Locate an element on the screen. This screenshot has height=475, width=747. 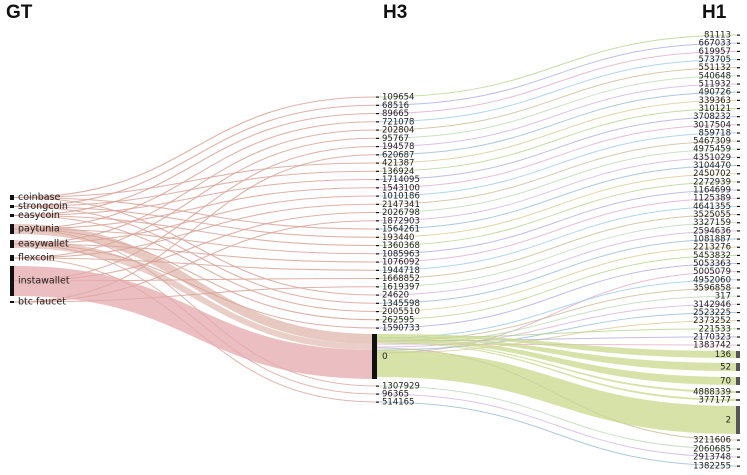
h1-node-label: 511932 is located at coordinates (715, 84).